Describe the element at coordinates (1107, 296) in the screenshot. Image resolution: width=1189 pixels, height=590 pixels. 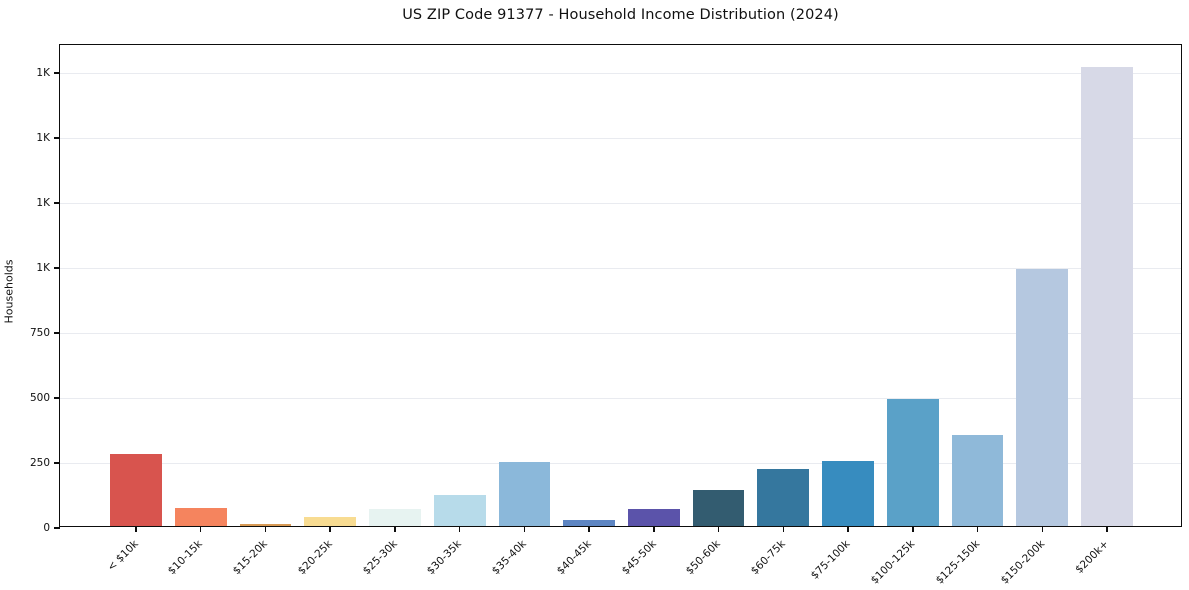
I see `bar-200k` at that location.